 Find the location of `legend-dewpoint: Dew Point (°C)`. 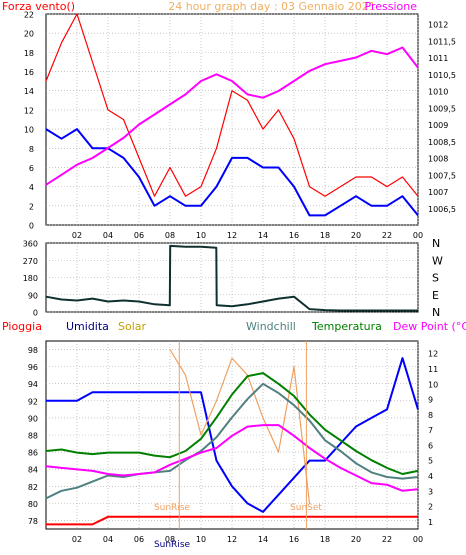

legend-dewpoint: Dew Point (°C) is located at coordinates (429, 326).